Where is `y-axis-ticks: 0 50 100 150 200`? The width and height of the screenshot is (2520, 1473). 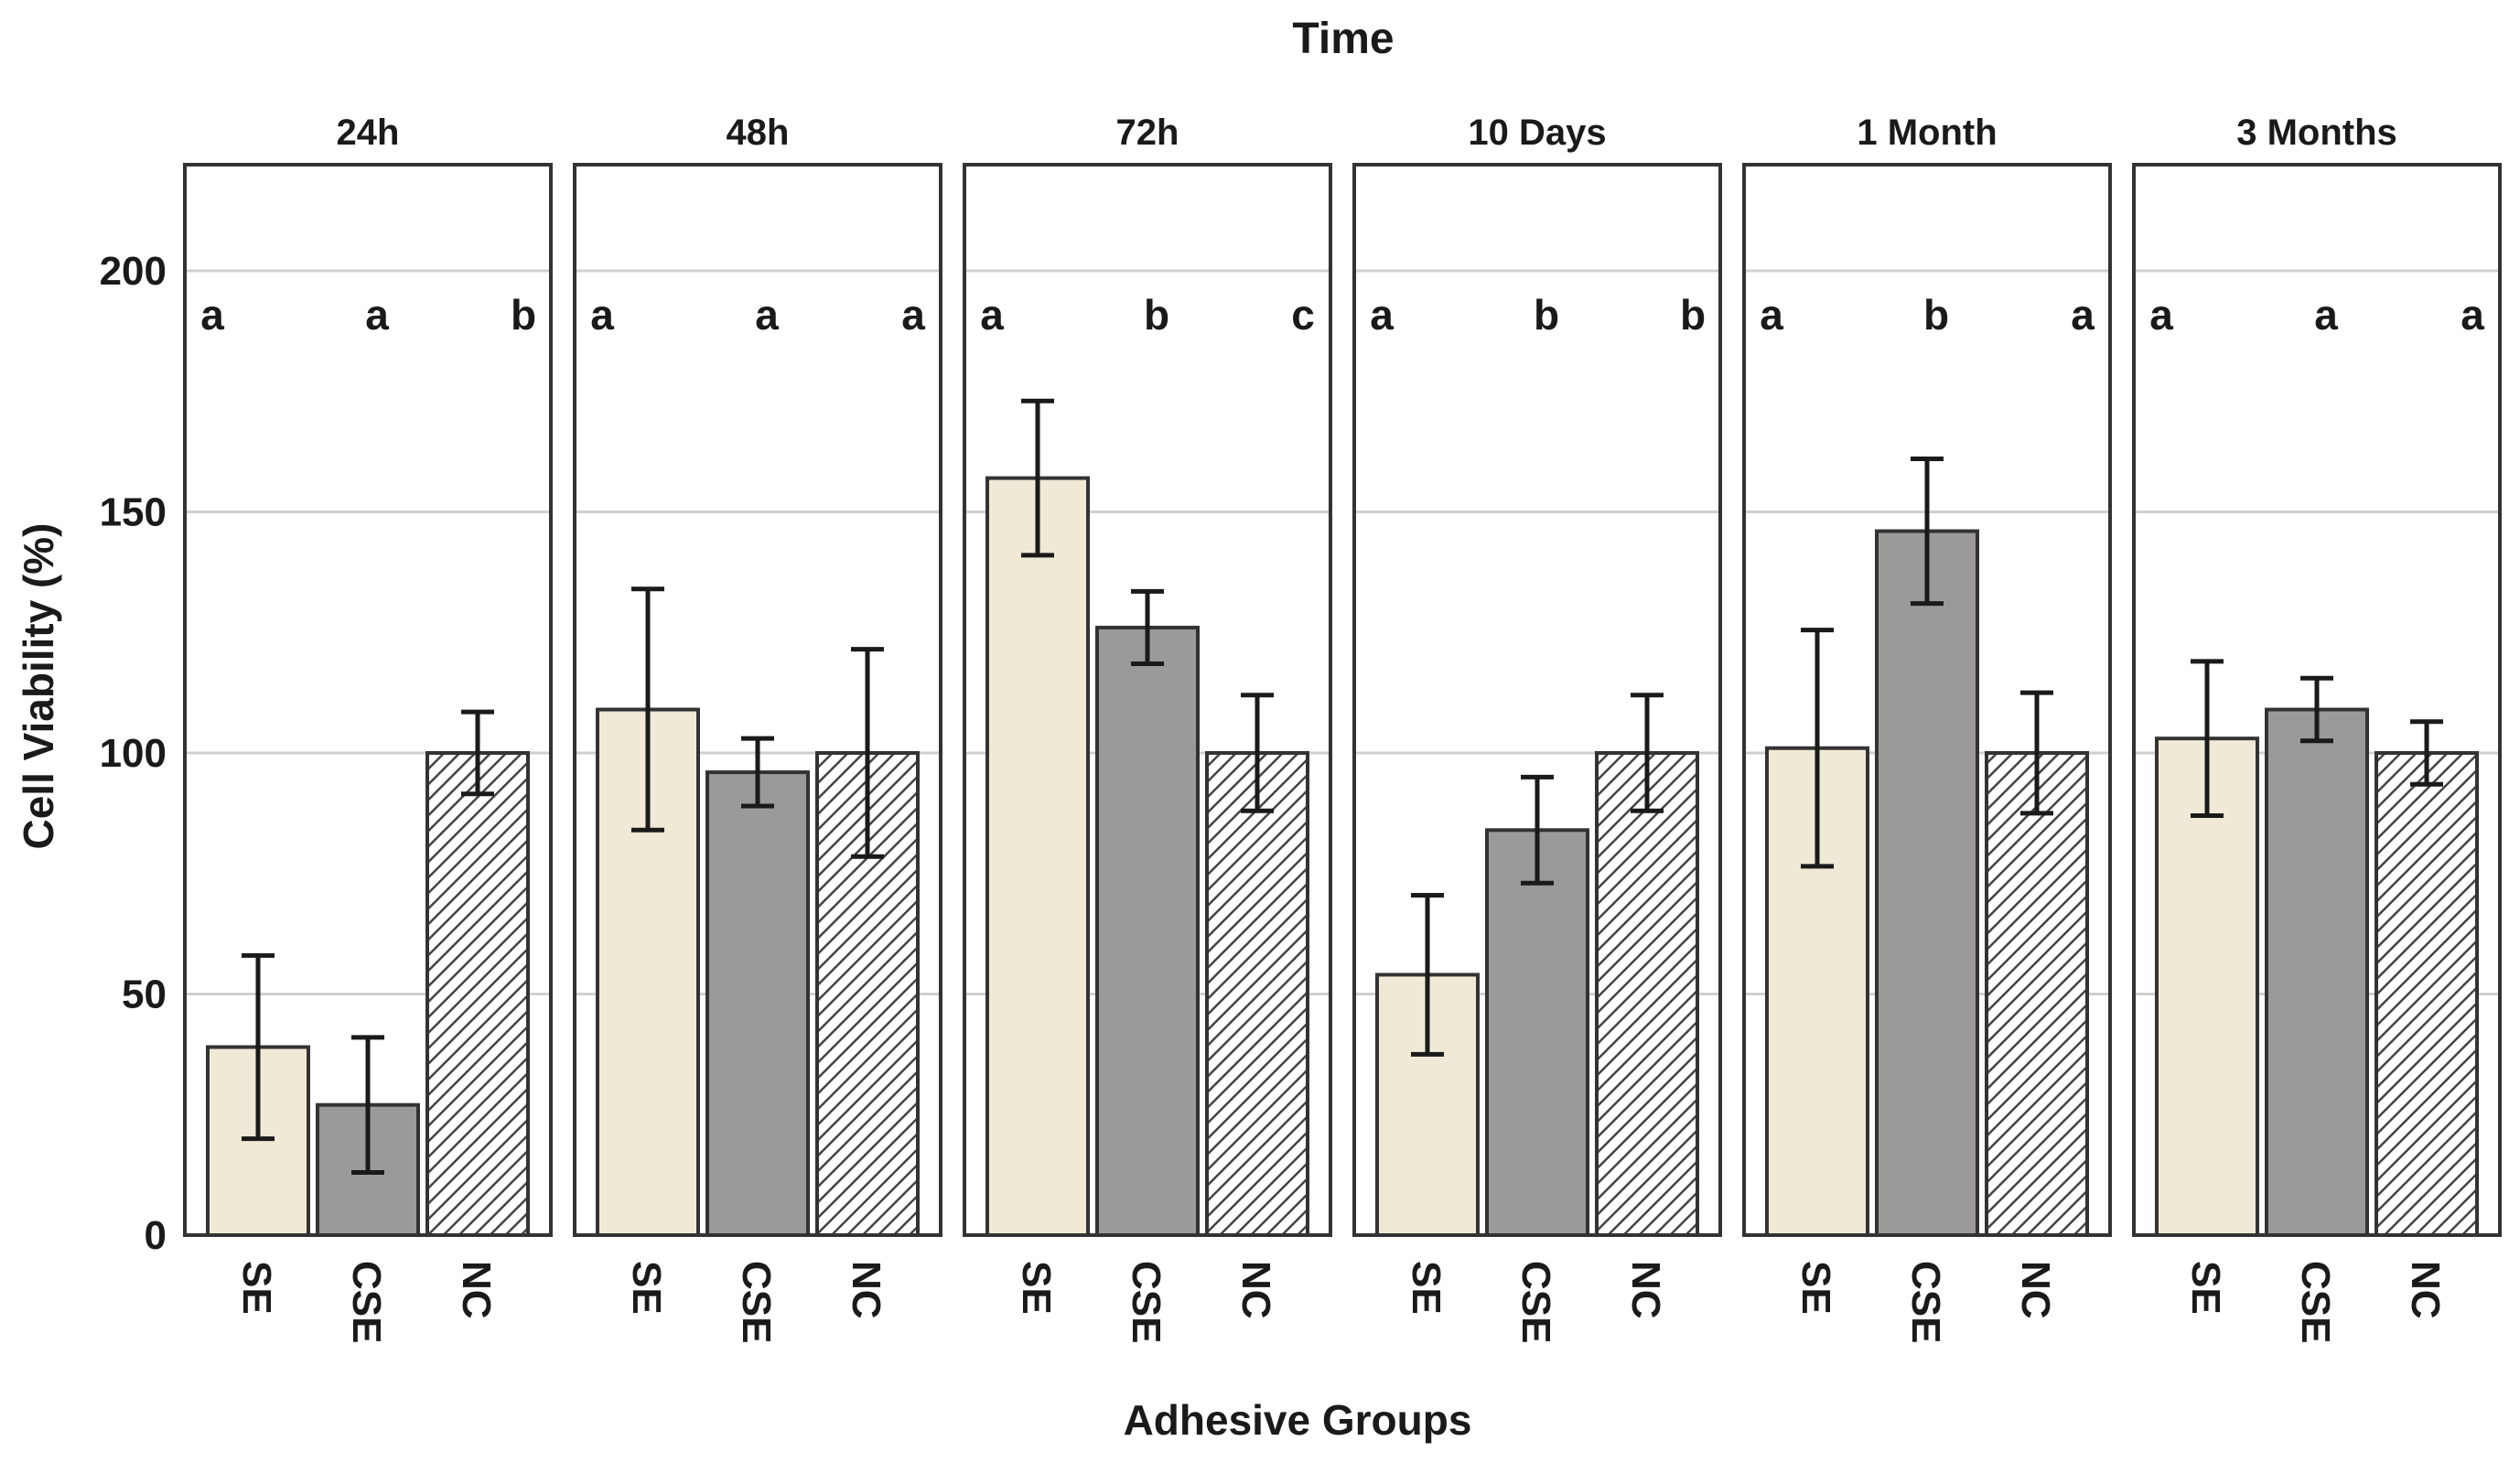
y-axis-ticks: 0 50 100 150 200 is located at coordinates (133, 753).